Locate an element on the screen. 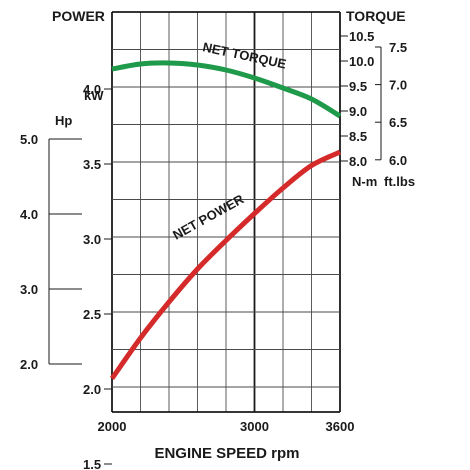 This screenshot has height=470, width=470. kw-unit-label: kW is located at coordinates (94, 95).